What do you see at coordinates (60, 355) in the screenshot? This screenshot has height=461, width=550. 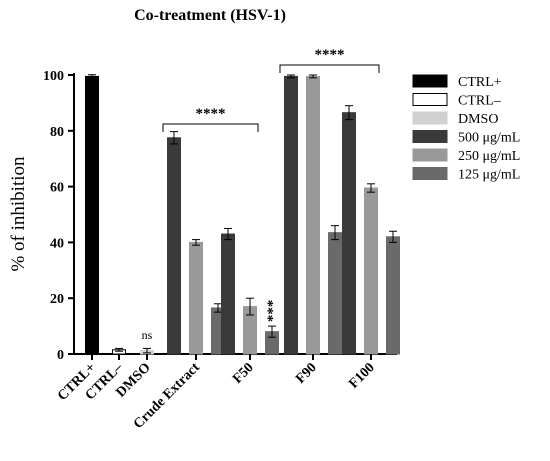 I see `y-tick-label: 0` at bounding box center [60, 355].